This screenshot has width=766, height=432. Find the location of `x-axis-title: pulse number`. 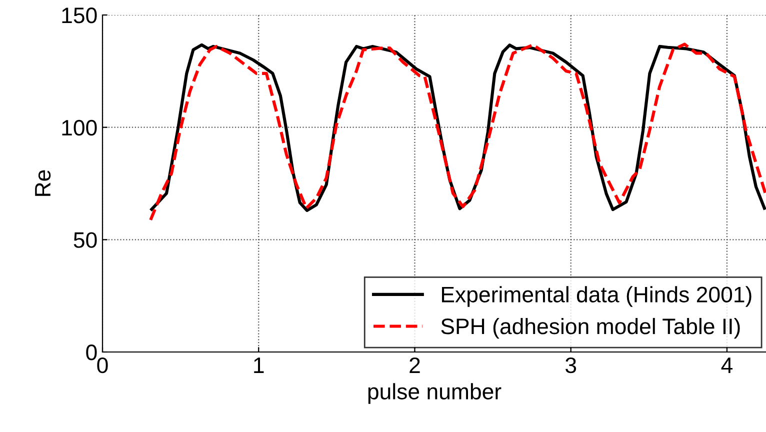

x-axis-title: pulse number is located at coordinates (435, 393).